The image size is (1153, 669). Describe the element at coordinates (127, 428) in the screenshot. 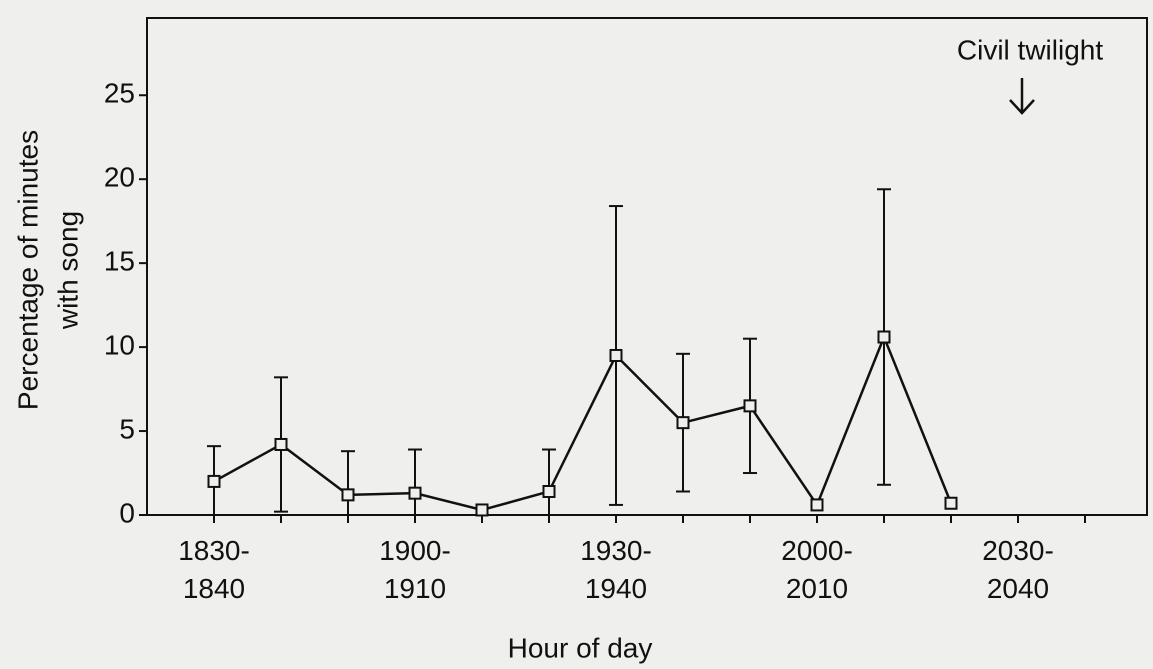

I see `y-tick-label: 5` at that location.